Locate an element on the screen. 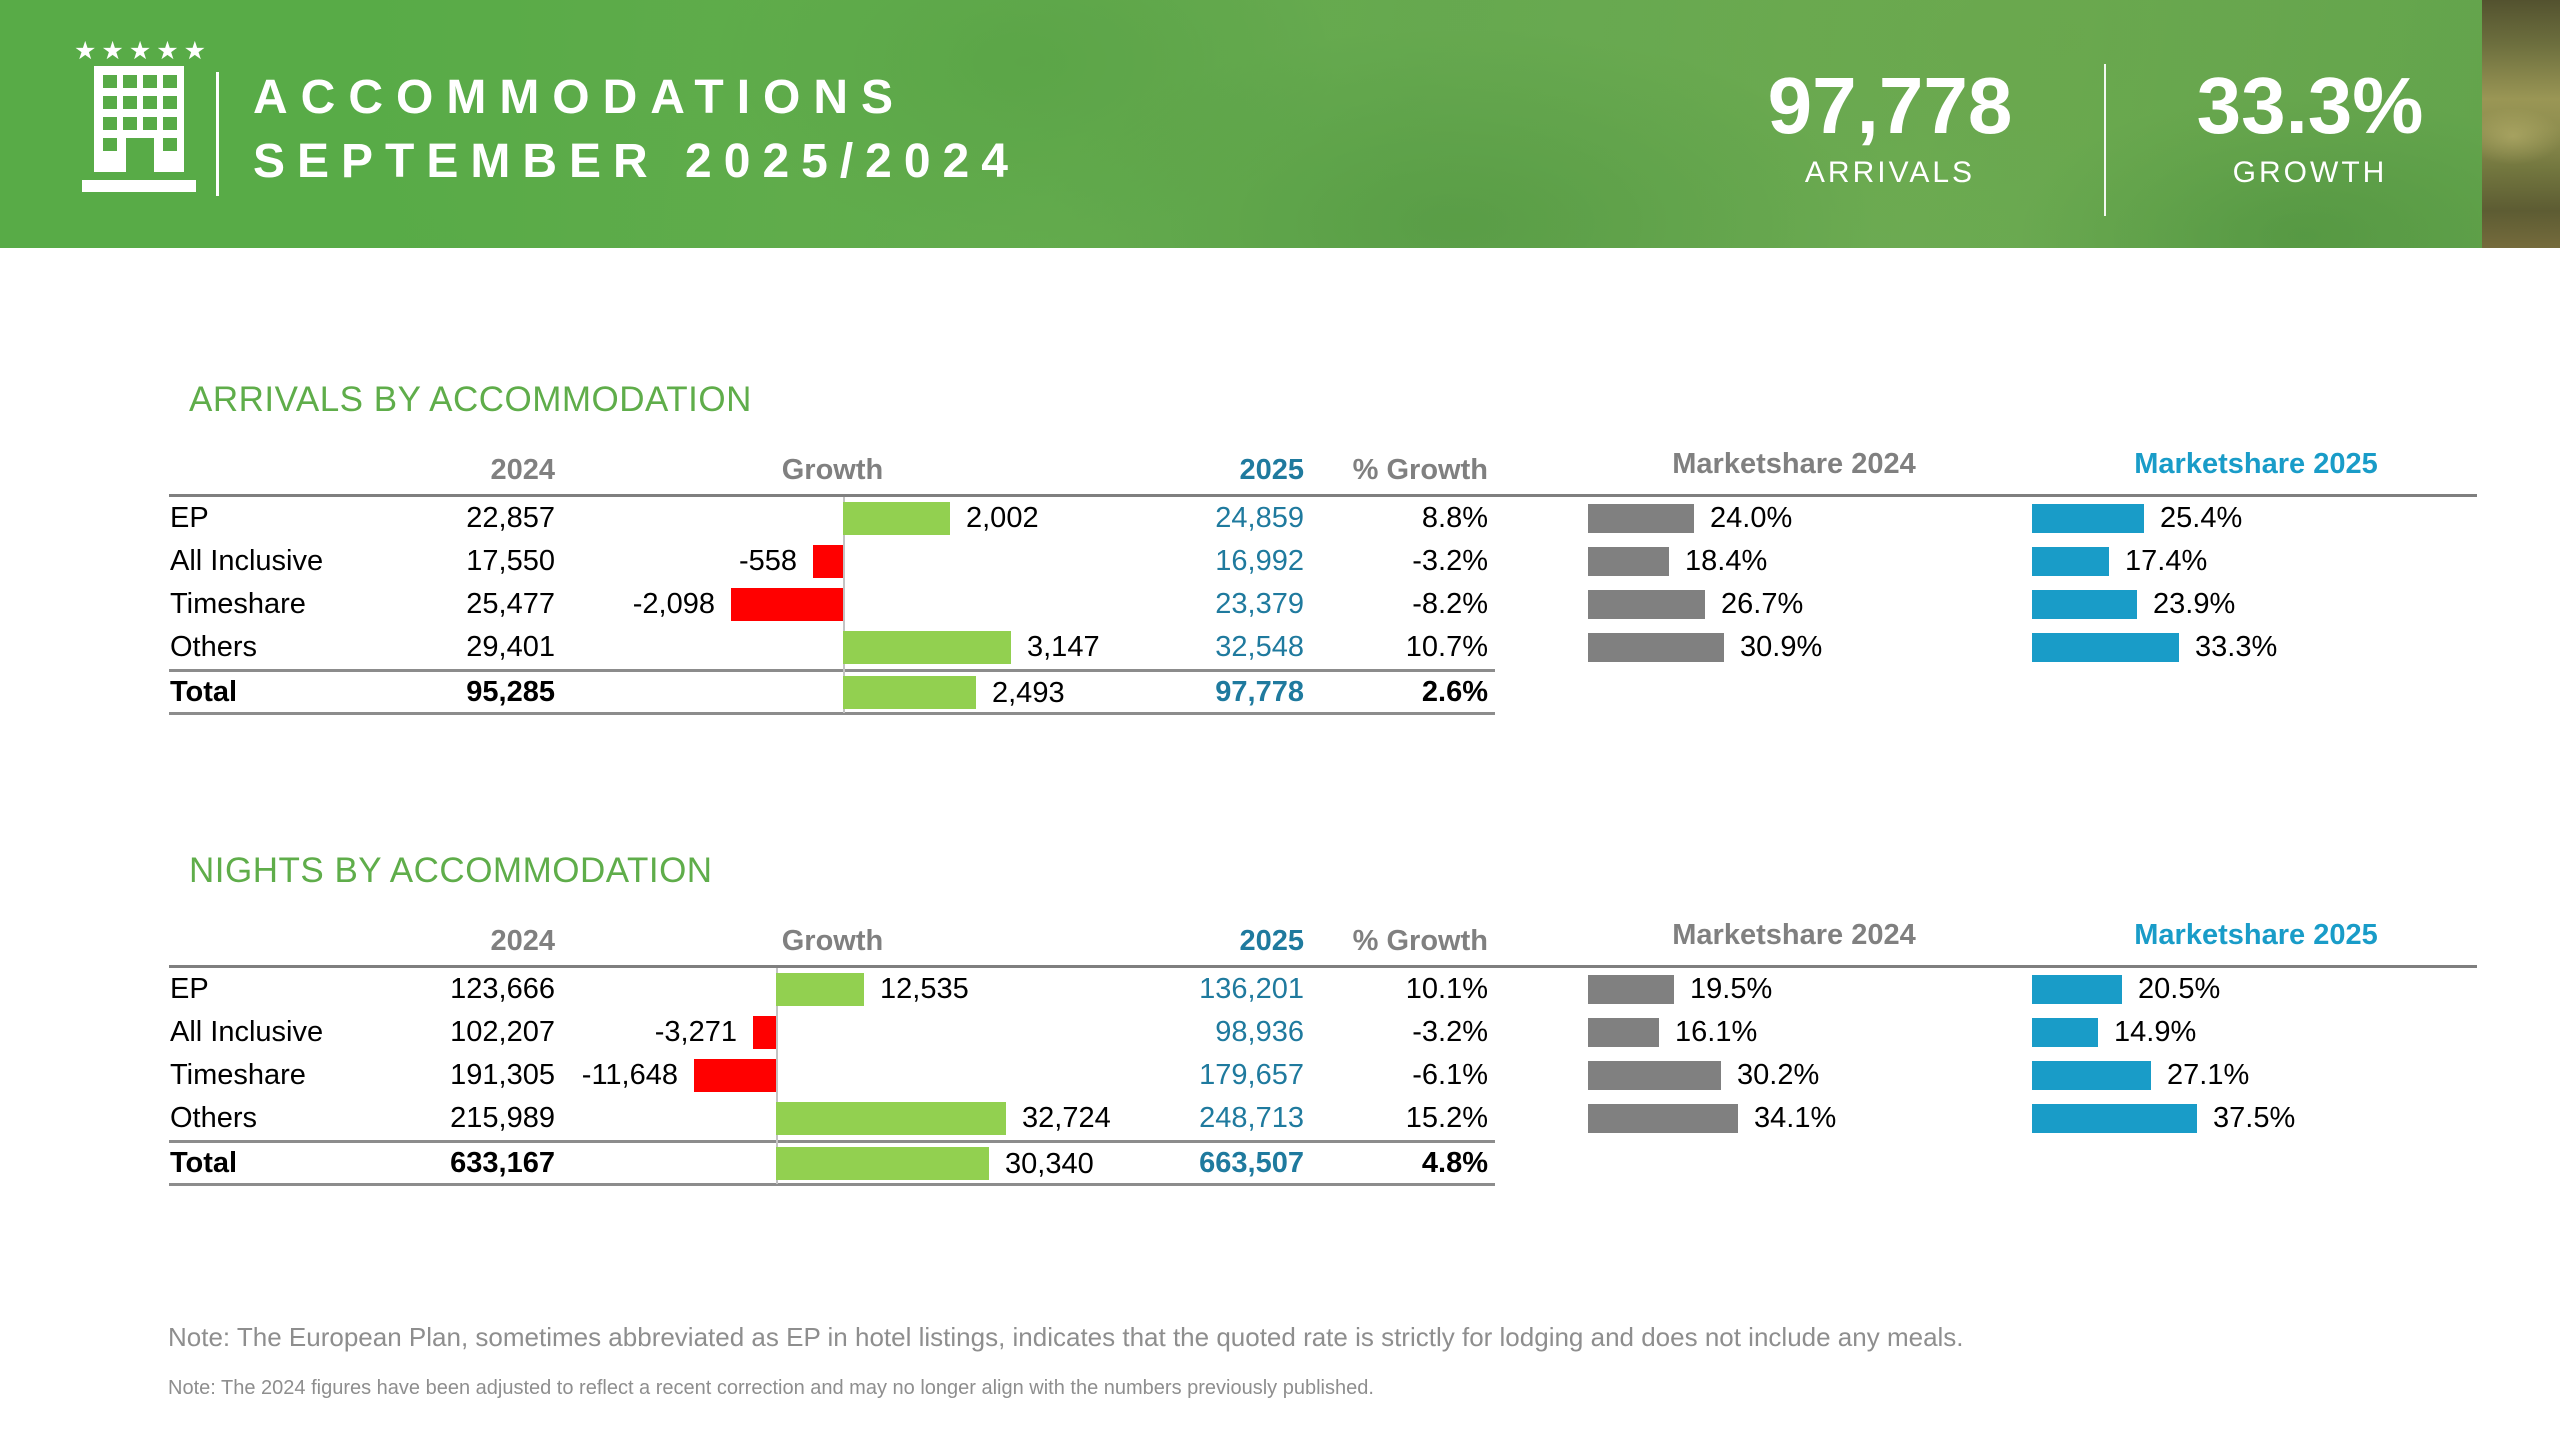 Image resolution: width=2560 pixels, height=1440 pixels. marketshare-2024-cell: 19.5% is located at coordinates (1744, 989).